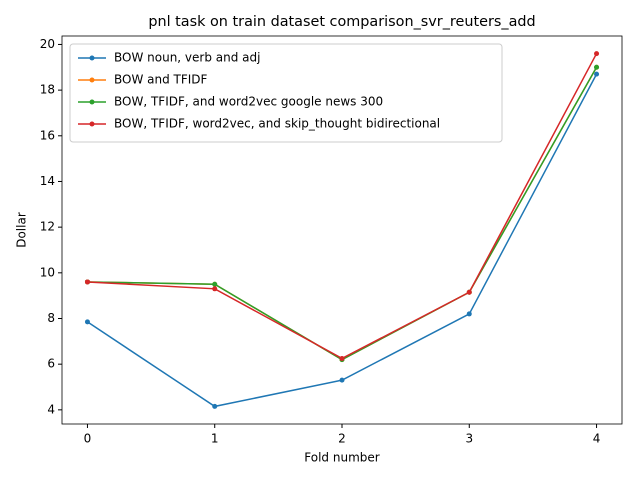 This screenshot has height=480, width=640. Describe the element at coordinates (248, 102) in the screenshot. I see `legend-label: BOW, TFIDF, and word2vec google news 300` at that location.